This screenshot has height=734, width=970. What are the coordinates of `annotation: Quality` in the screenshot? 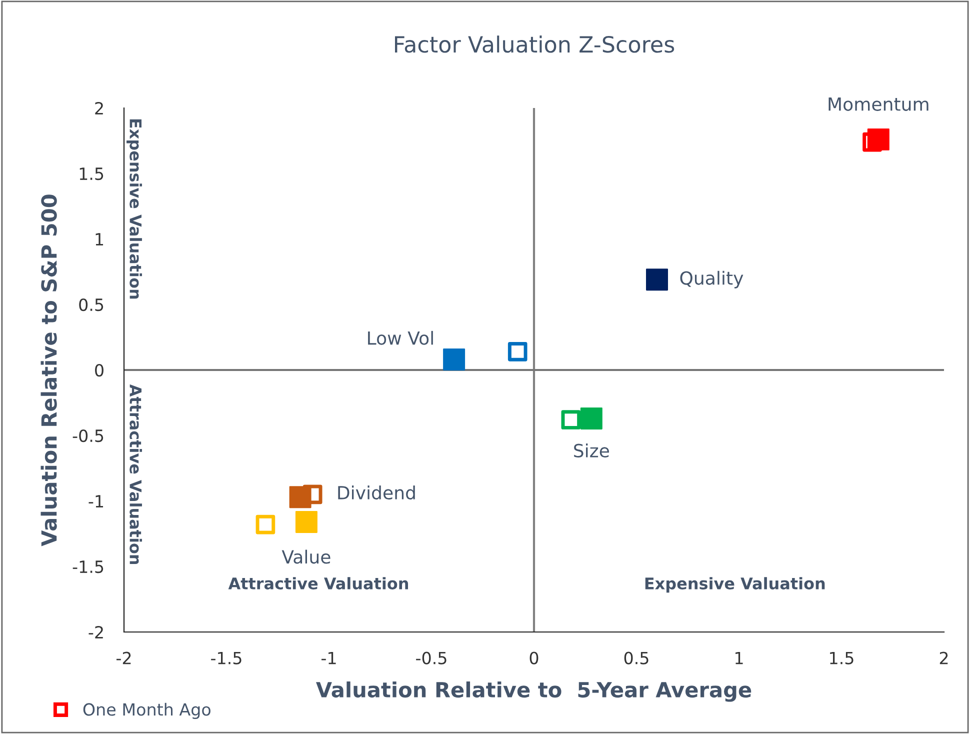 It's located at (712, 279).